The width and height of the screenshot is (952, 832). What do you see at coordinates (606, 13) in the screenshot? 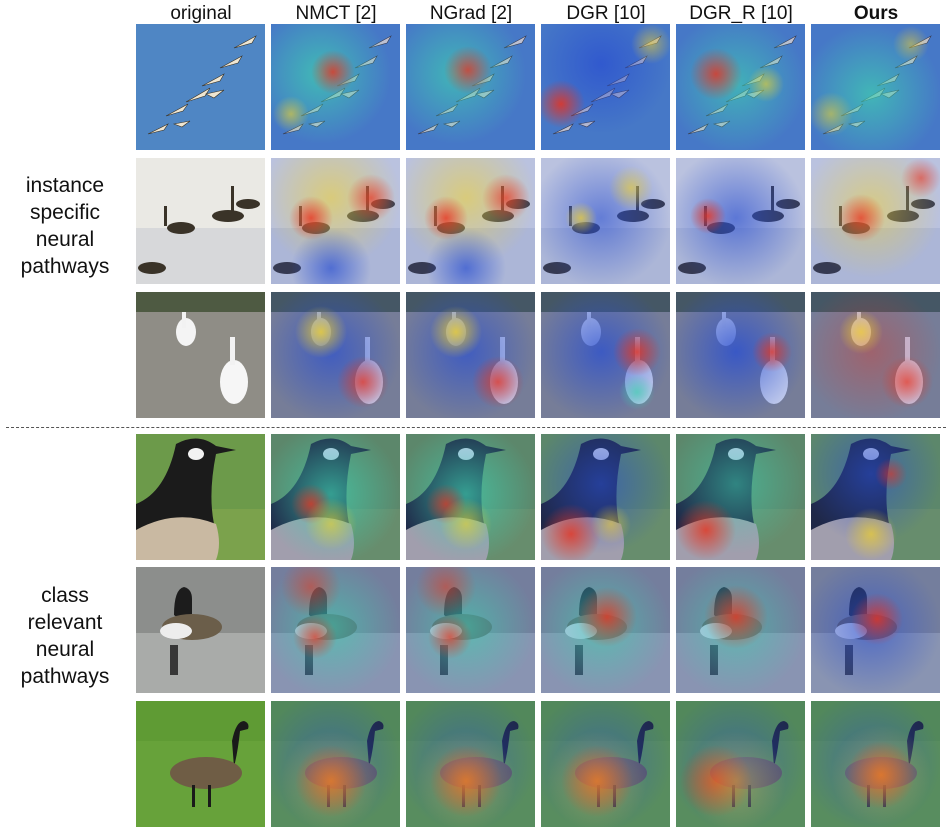
I see `column-header-3: DGR [10]` at bounding box center [606, 13].